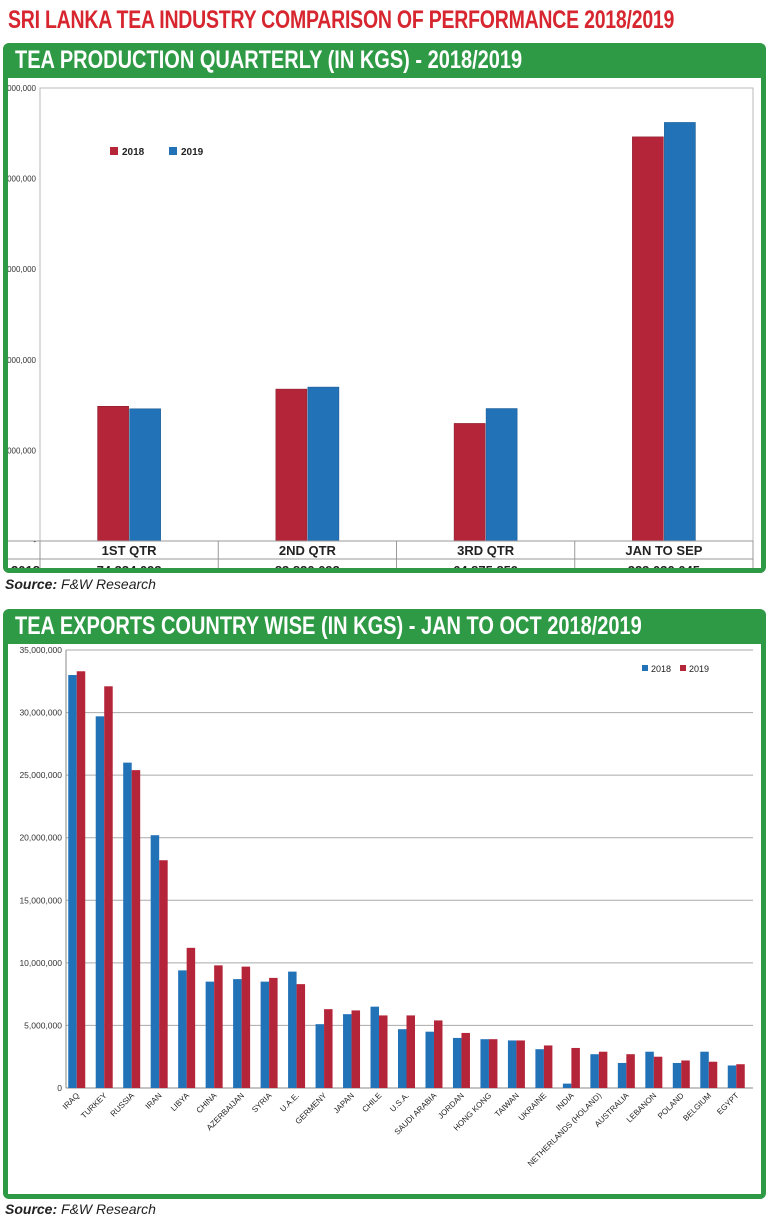  What do you see at coordinates (507, 1105) in the screenshot?
I see `x-tick-label: TAIWAN` at bounding box center [507, 1105].